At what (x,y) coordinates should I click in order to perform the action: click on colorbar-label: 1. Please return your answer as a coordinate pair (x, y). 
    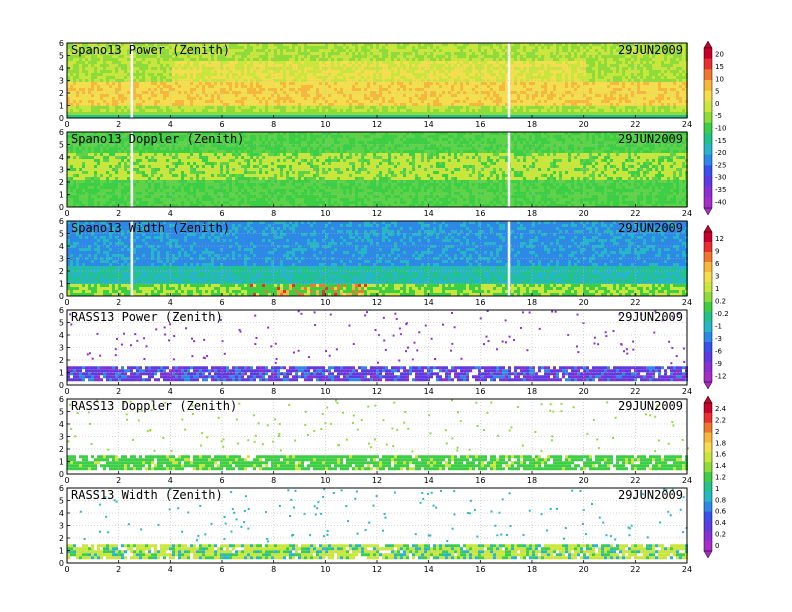
    Looking at the image, I should click on (717, 289).